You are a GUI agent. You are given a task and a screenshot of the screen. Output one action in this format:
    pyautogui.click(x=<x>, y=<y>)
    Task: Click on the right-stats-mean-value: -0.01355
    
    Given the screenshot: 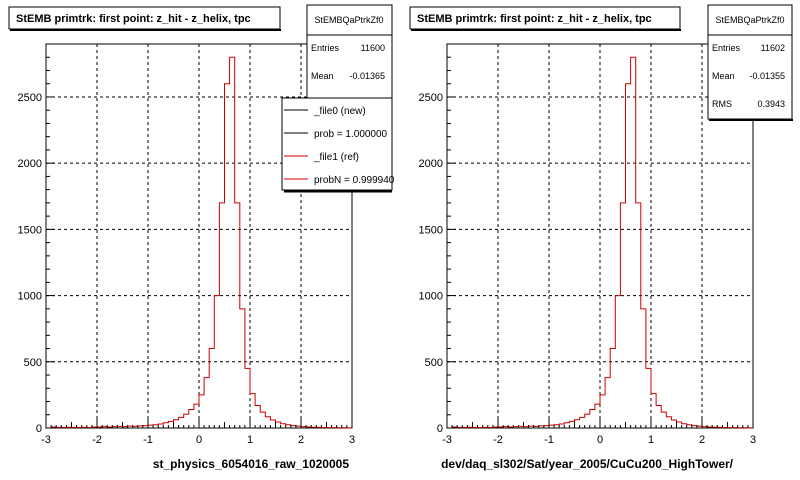 What is the action you would take?
    pyautogui.click(x=767, y=76)
    